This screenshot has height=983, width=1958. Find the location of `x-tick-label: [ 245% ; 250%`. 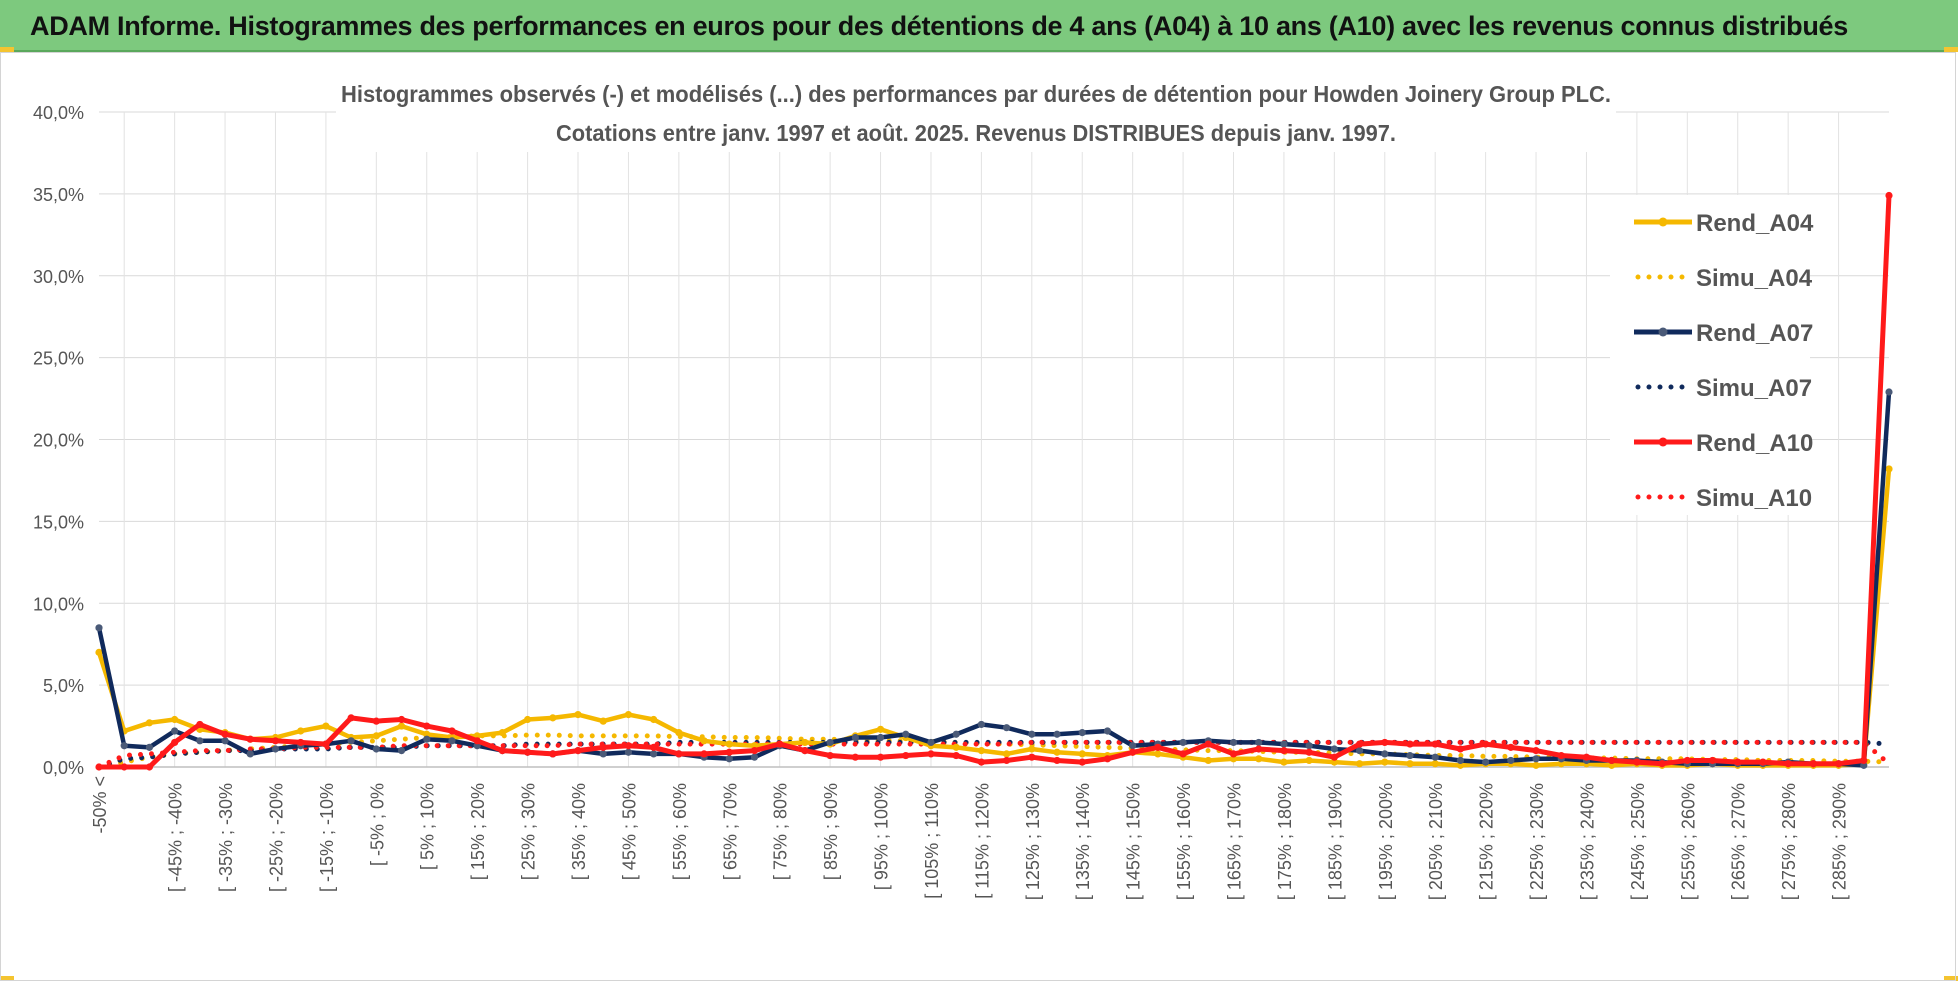

x-tick-label: [ 245% ; 250% is located at coordinates (1638, 841).